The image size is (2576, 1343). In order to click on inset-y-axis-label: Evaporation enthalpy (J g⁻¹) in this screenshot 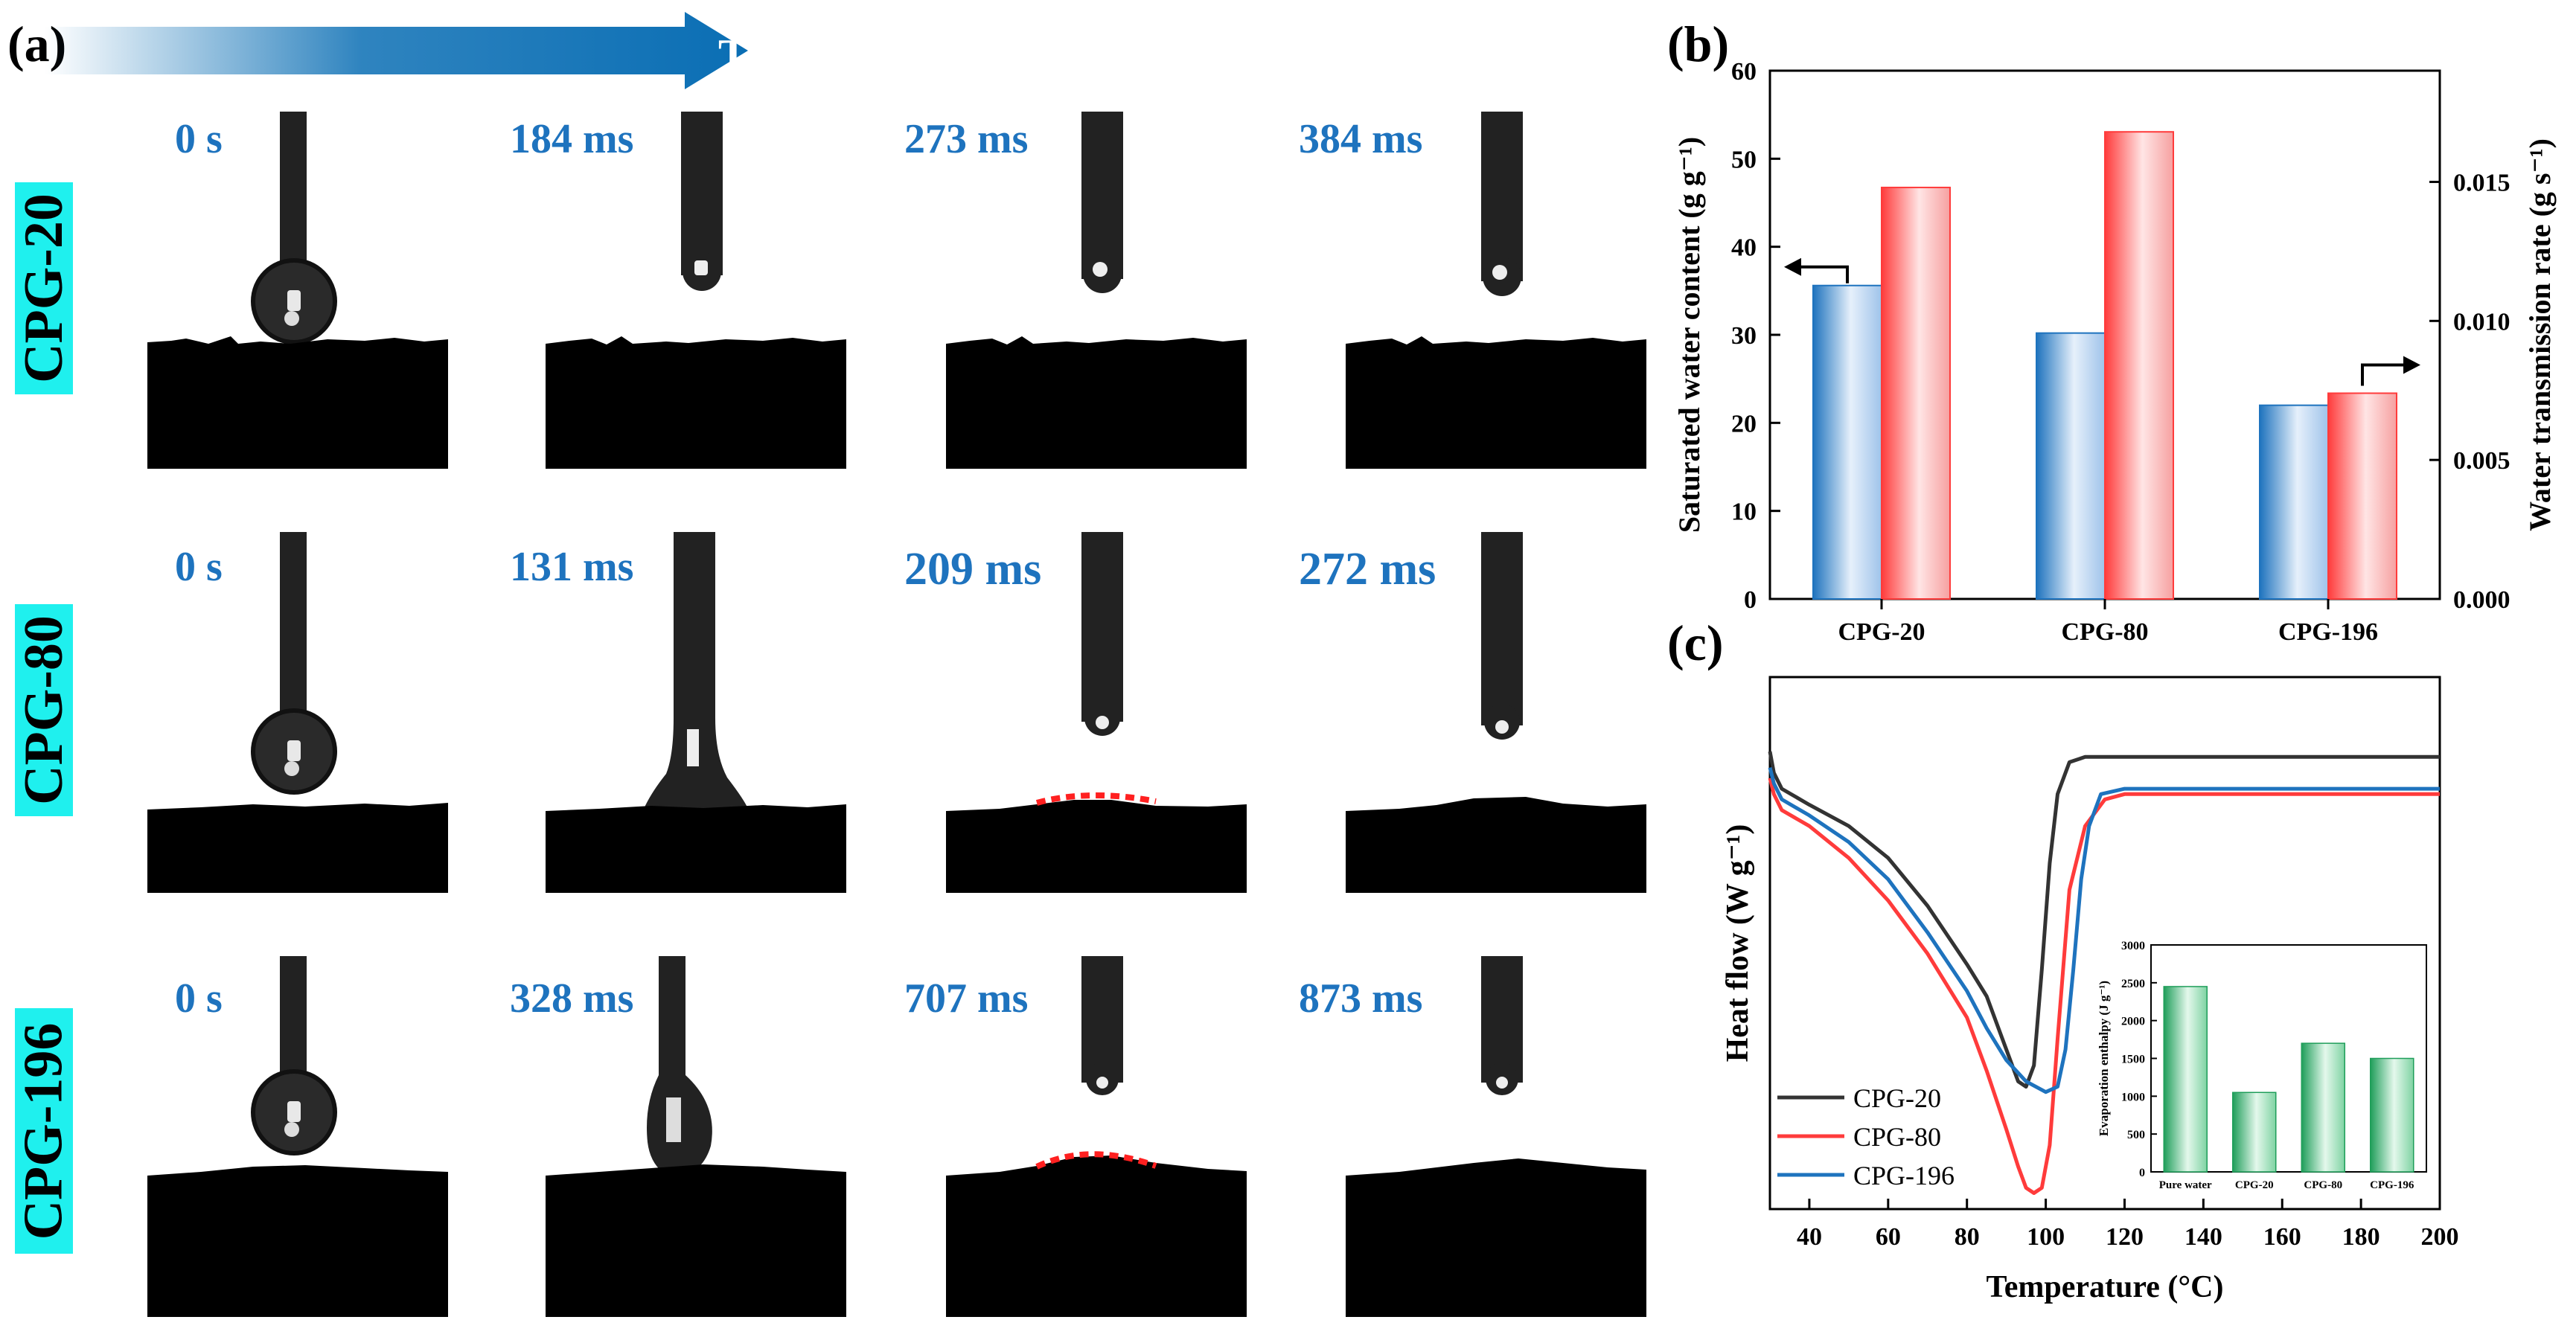, I will do `click(2104, 1059)`.